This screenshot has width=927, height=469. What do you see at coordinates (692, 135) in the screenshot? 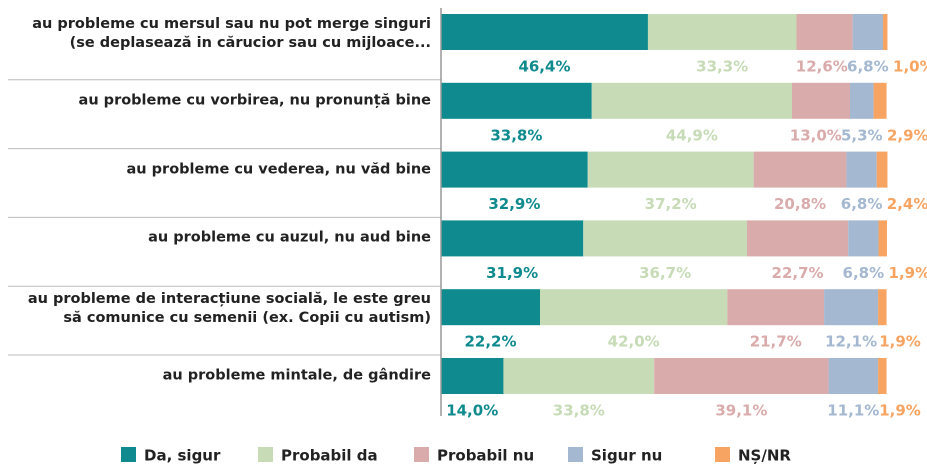
I see `value-label: 44,9%` at bounding box center [692, 135].